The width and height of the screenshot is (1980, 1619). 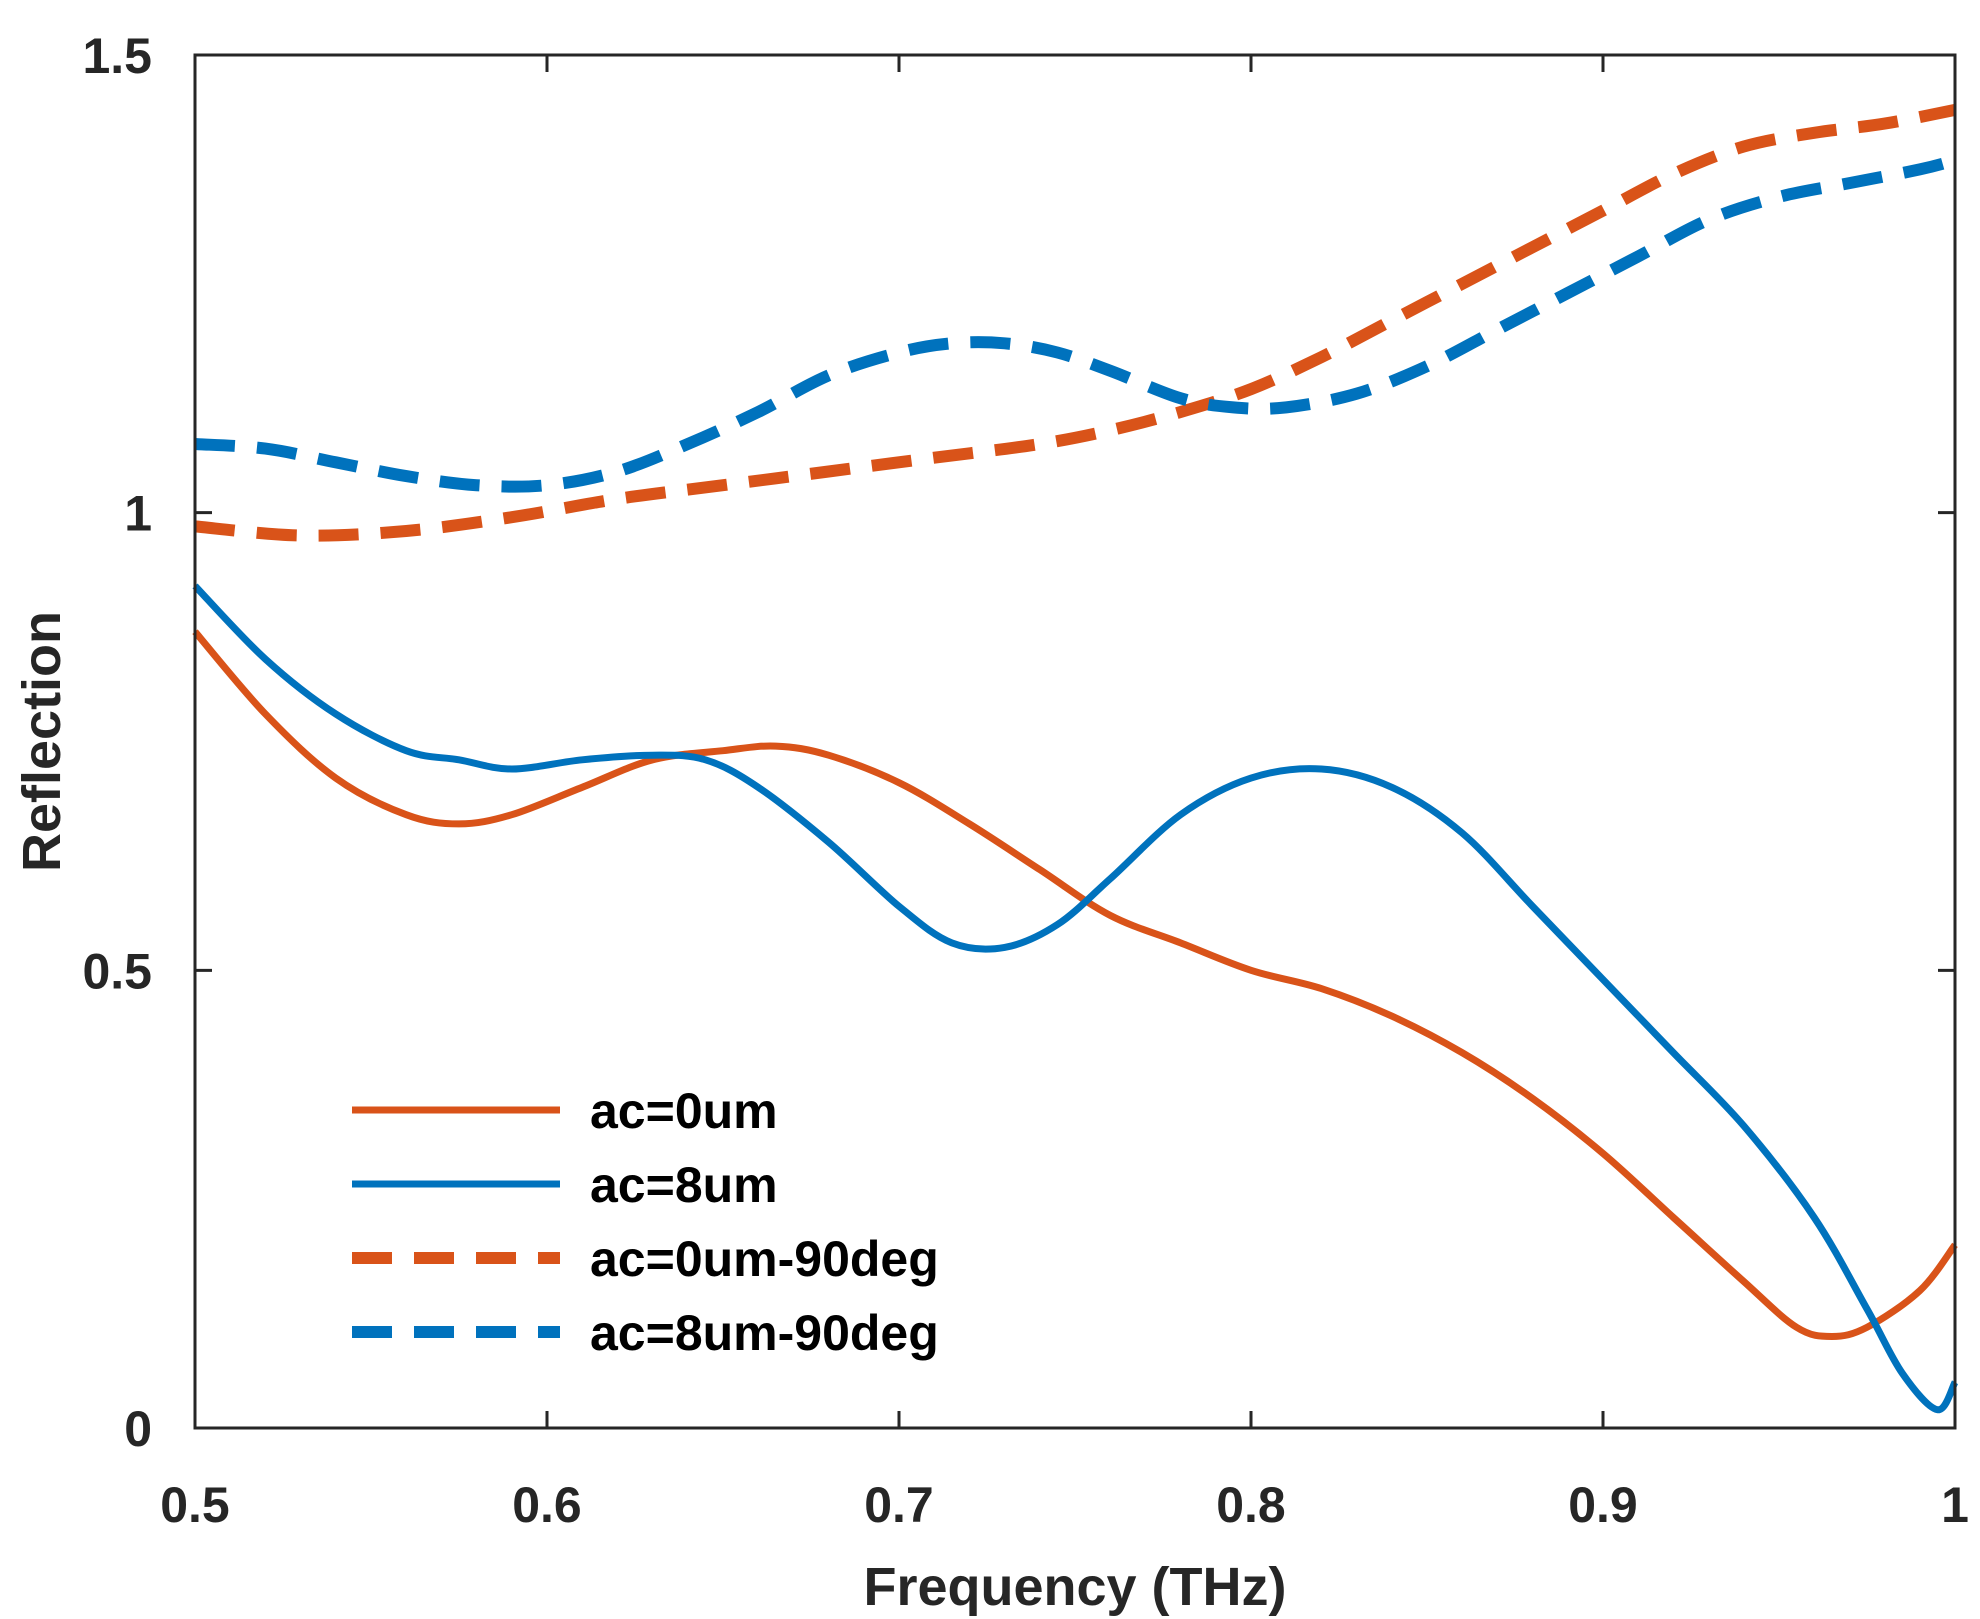 I want to click on x-tick-label: 0.7, so click(x=899, y=1505).